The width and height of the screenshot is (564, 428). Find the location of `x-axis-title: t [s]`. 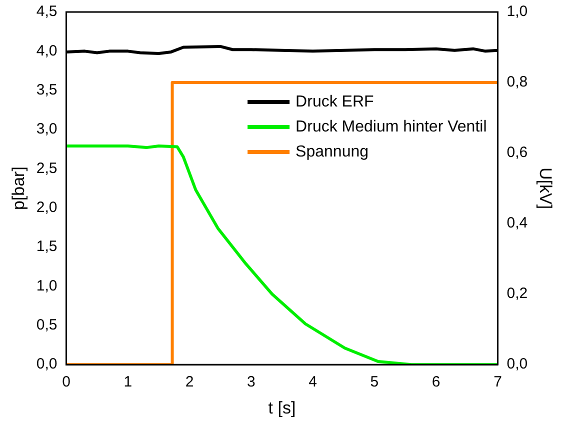

x-axis-title: t [s] is located at coordinates (282, 408).